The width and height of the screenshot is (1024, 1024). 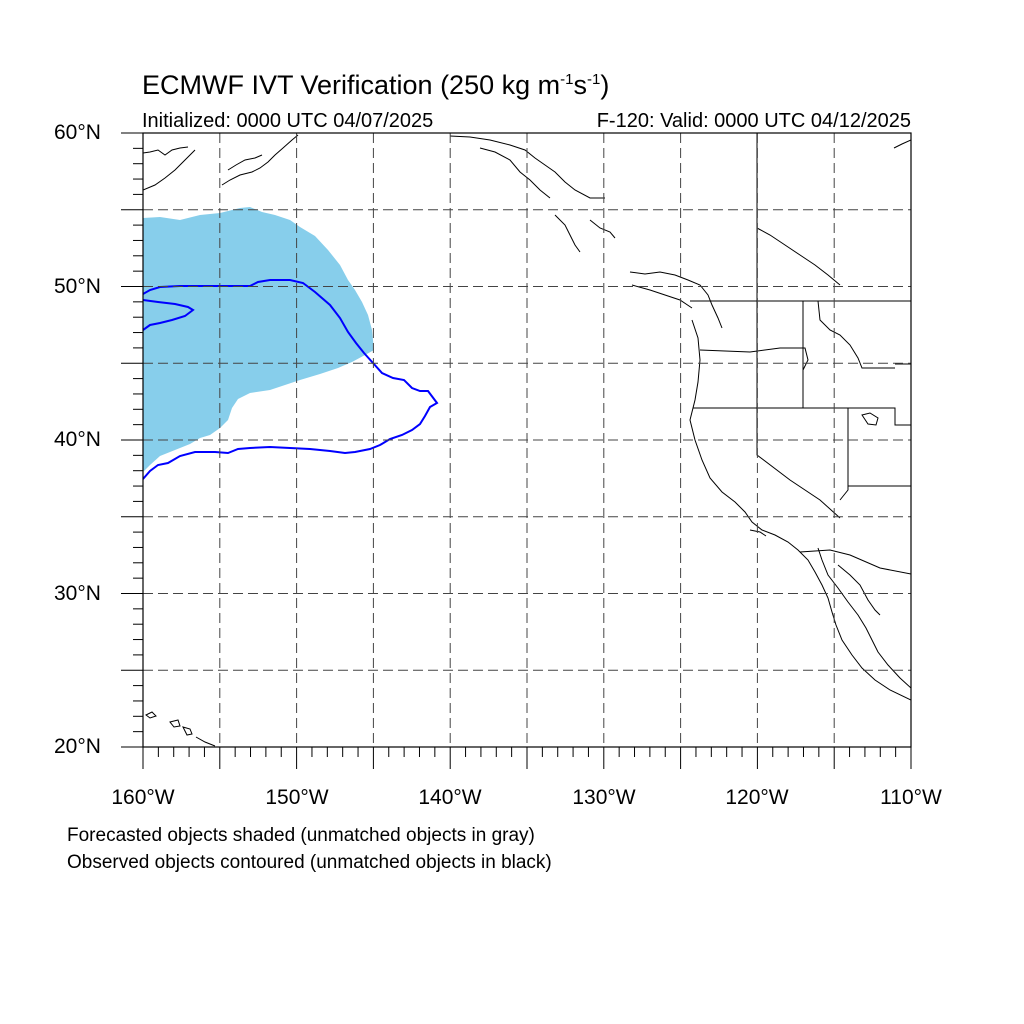 What do you see at coordinates (288, 121) in the screenshot?
I see `initialized-label: Initialized: 0000 UTC 04/07/2025` at bounding box center [288, 121].